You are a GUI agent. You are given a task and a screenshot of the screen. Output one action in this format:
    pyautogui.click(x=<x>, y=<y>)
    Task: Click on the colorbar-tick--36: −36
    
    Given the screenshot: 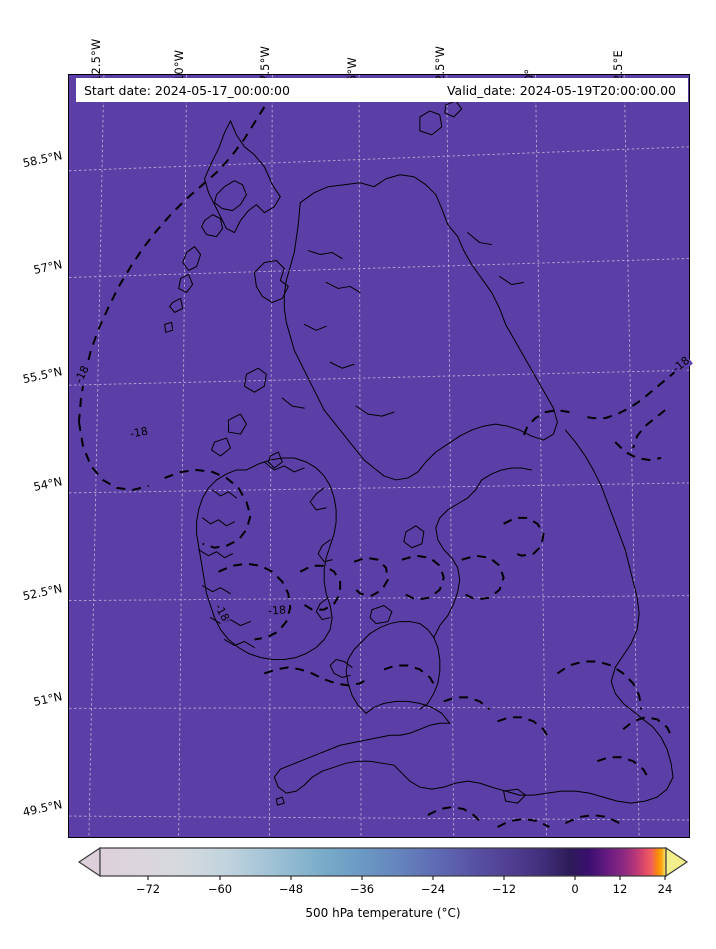 What is the action you would take?
    pyautogui.click(x=362, y=889)
    